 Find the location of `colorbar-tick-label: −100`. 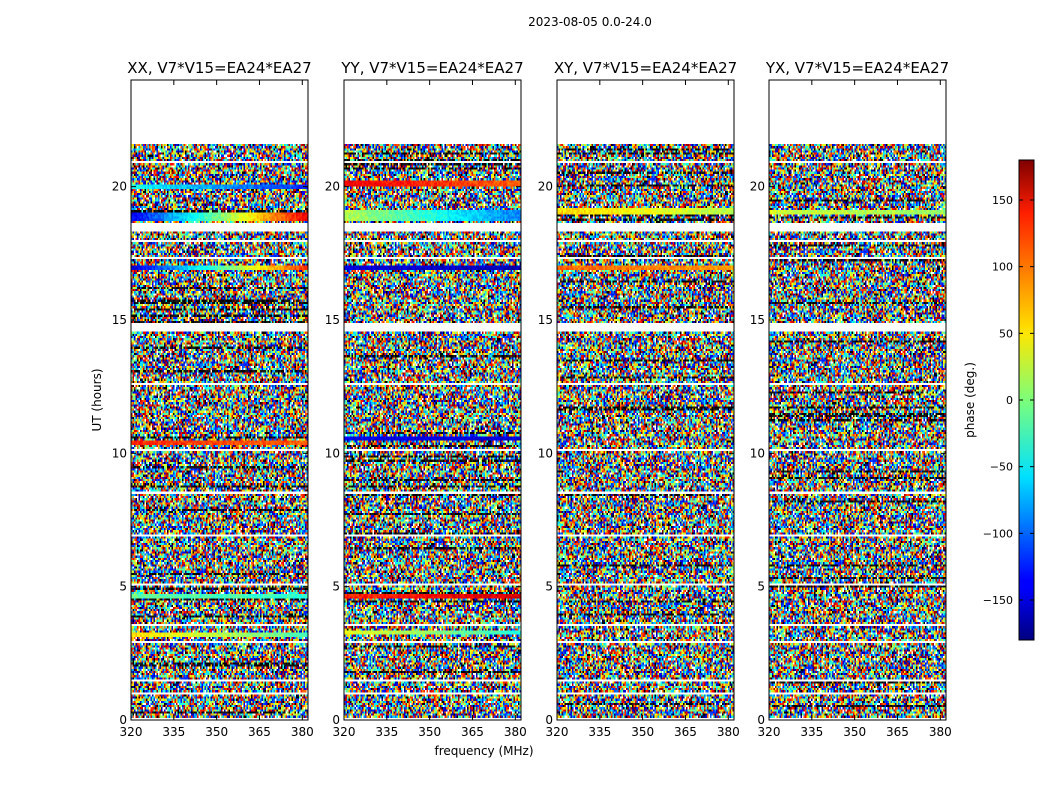

colorbar-tick-label: −100 is located at coordinates (998, 533).